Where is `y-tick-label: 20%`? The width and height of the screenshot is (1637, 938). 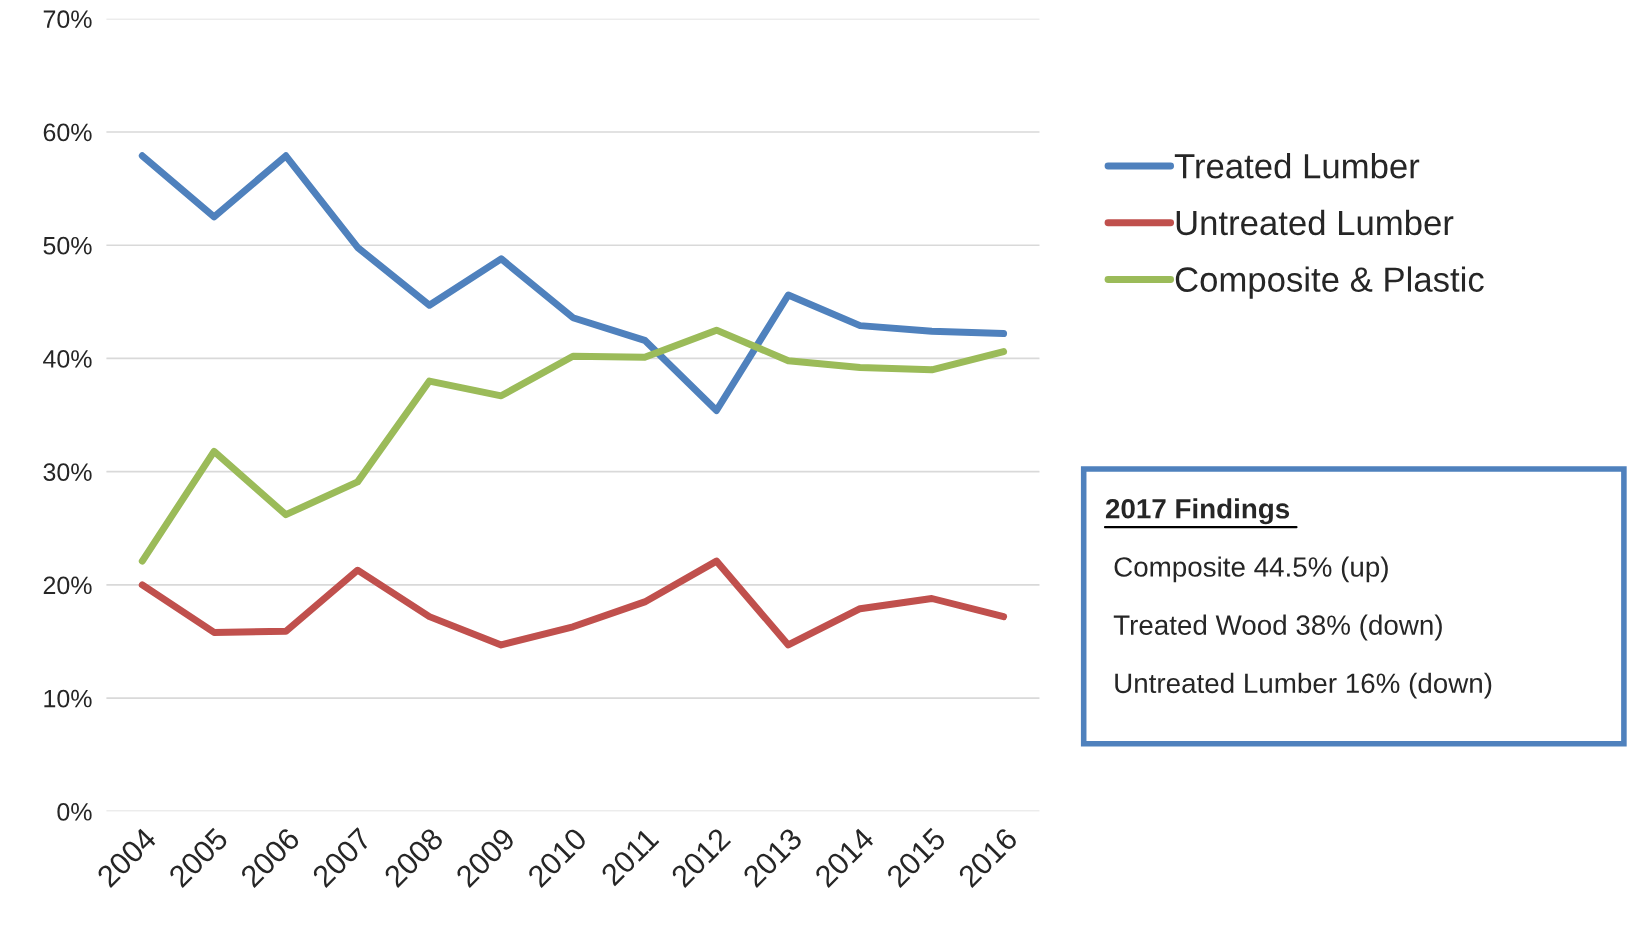 y-tick-label: 20% is located at coordinates (67, 585).